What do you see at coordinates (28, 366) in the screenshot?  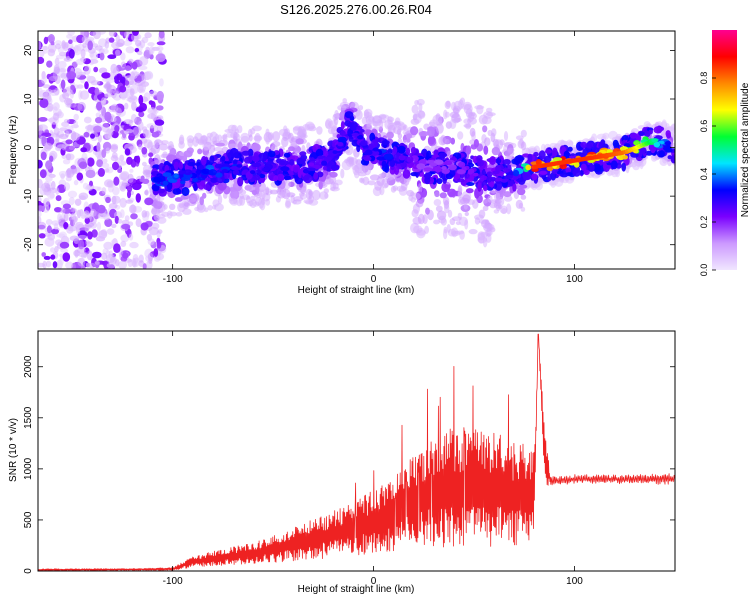 I see `y-tick-label: 2000` at bounding box center [28, 366].